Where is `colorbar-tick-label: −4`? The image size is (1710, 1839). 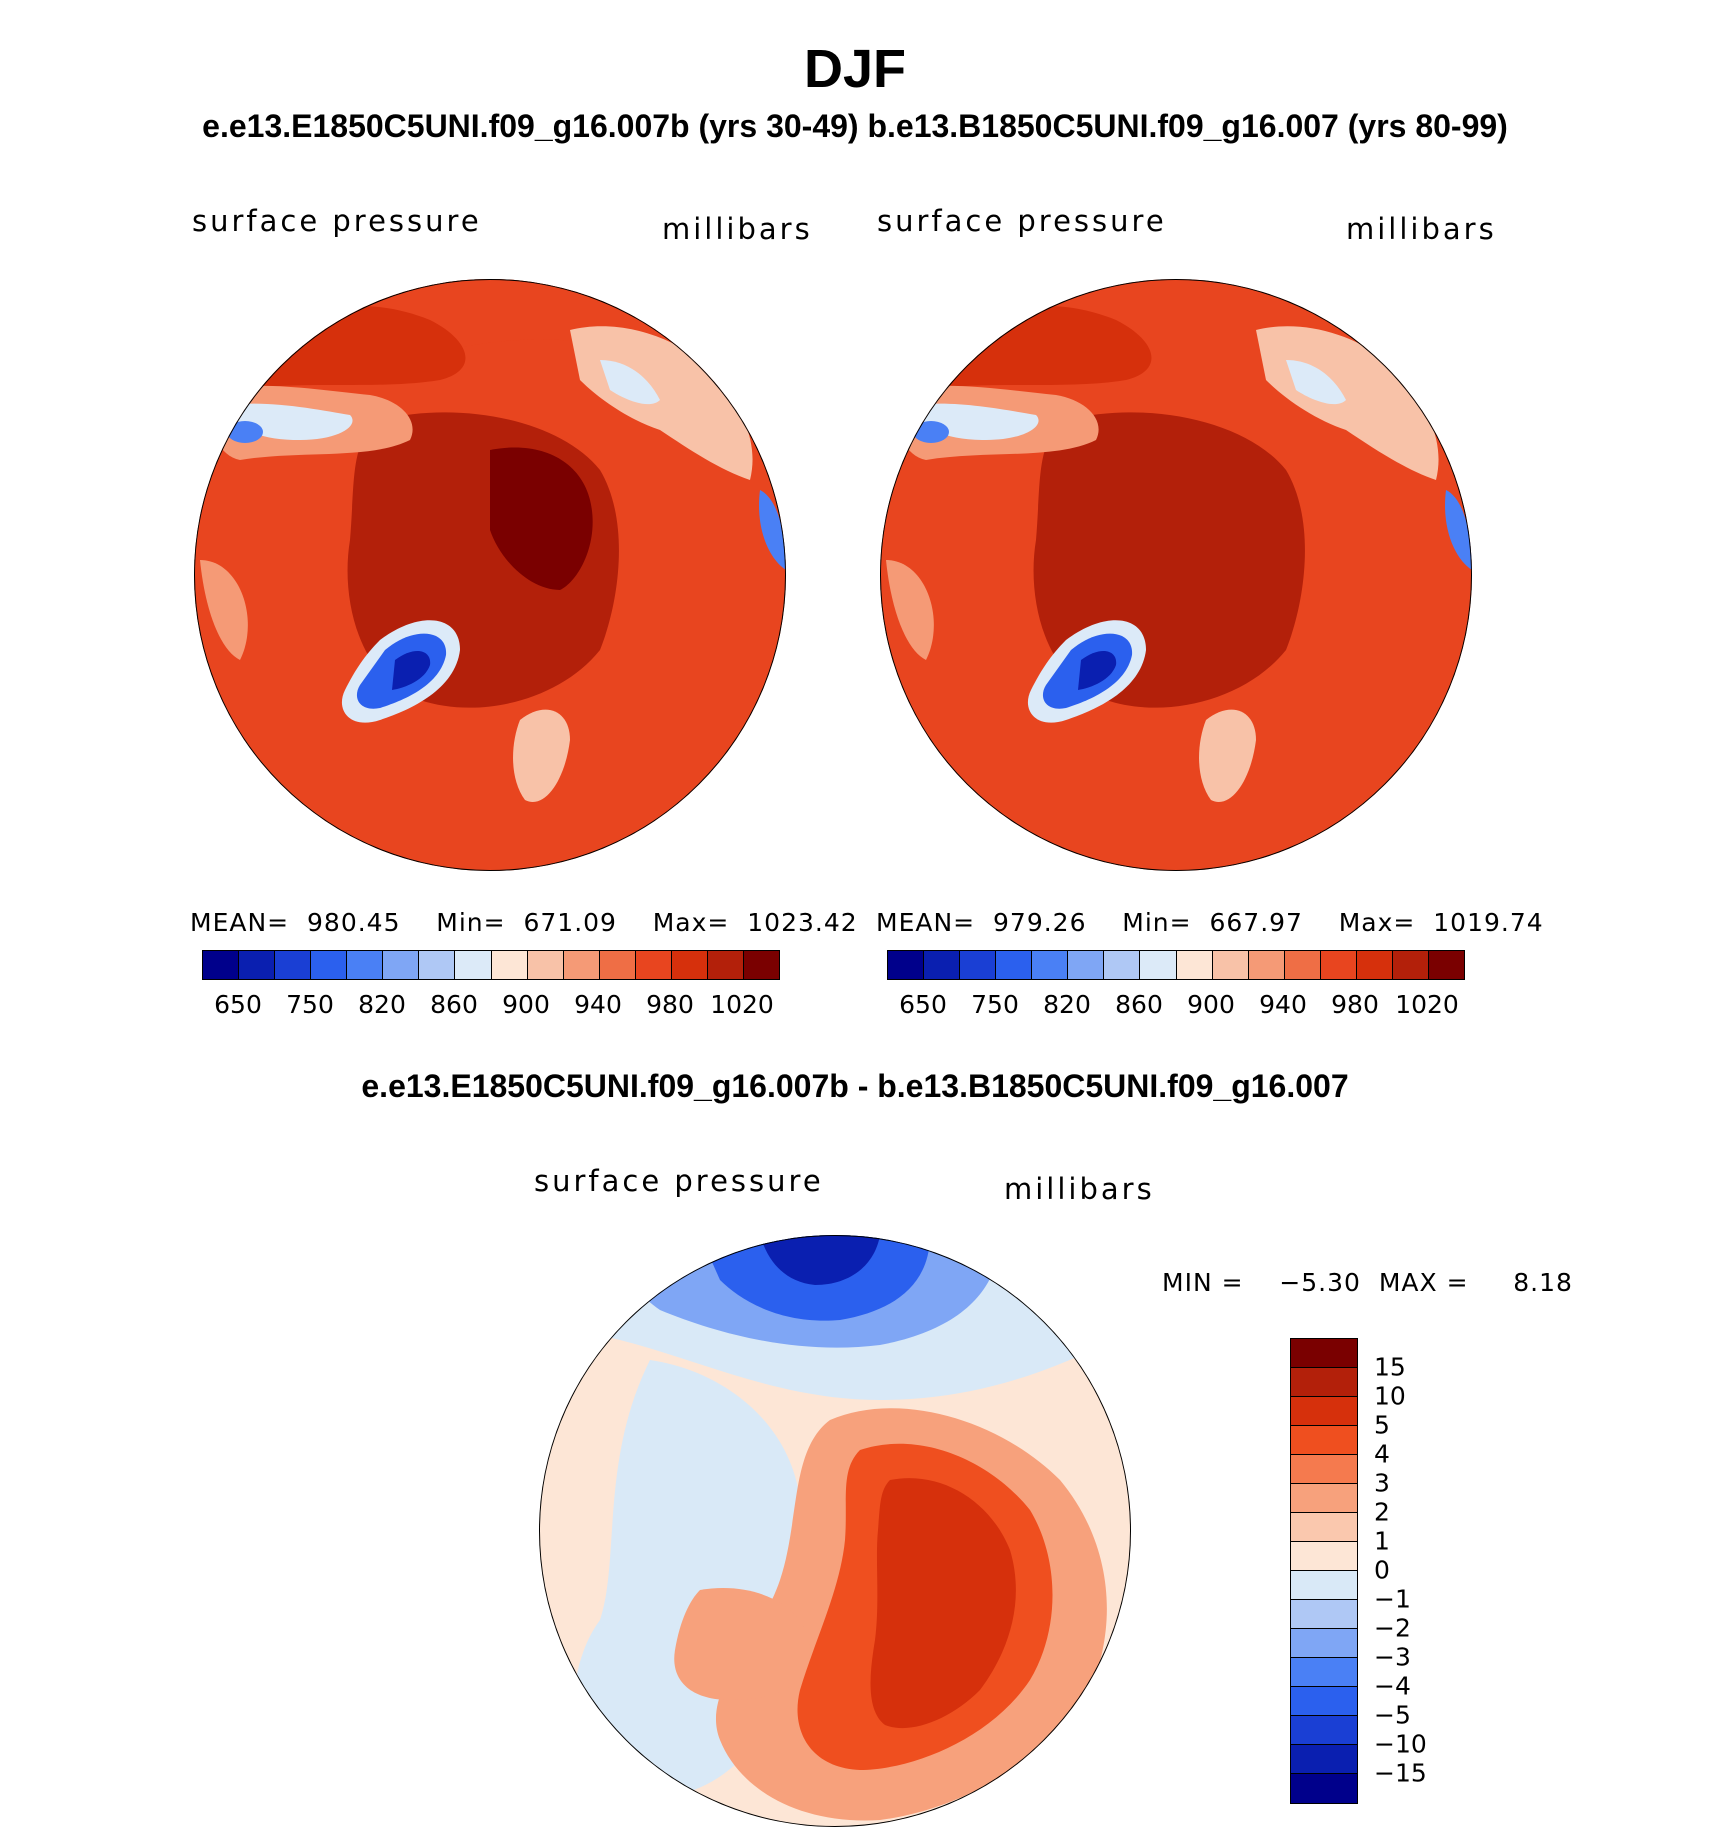
colorbar-tick-label: −4 is located at coordinates (1392, 1686).